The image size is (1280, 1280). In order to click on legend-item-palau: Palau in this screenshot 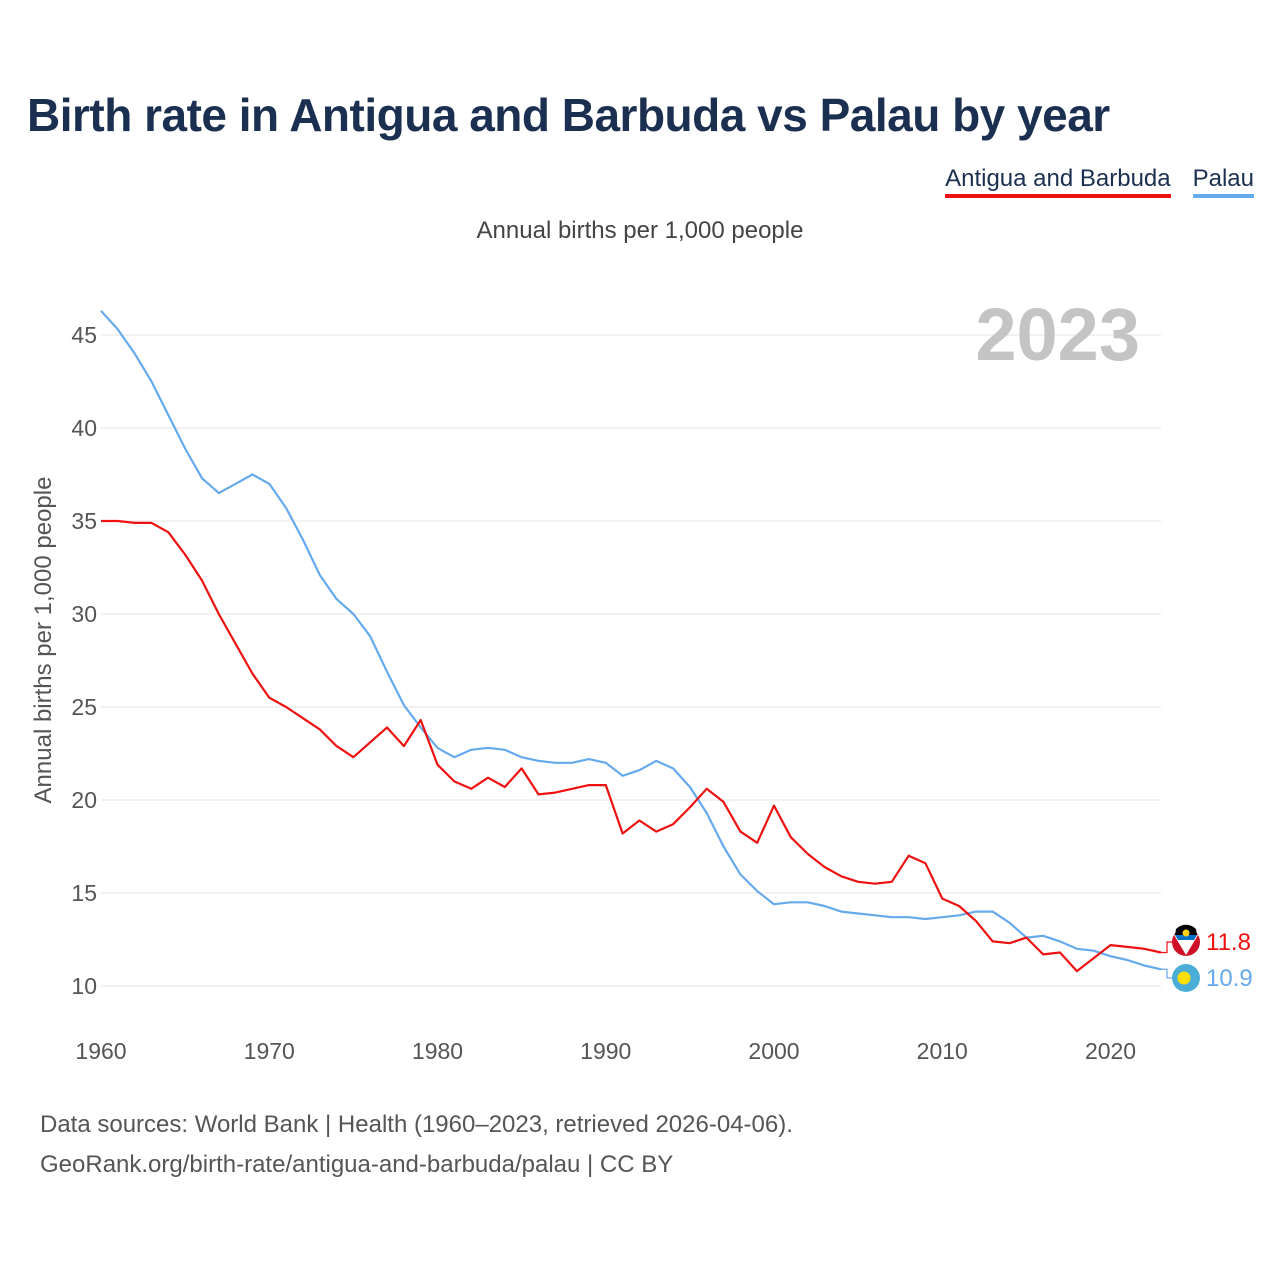, I will do `click(1223, 181)`.